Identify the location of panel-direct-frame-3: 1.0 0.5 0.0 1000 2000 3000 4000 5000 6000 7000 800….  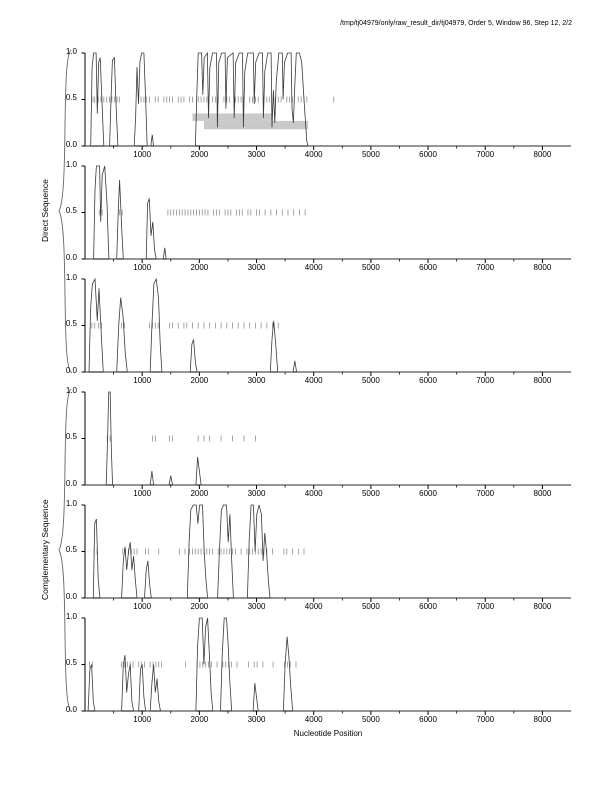
(319, 330).